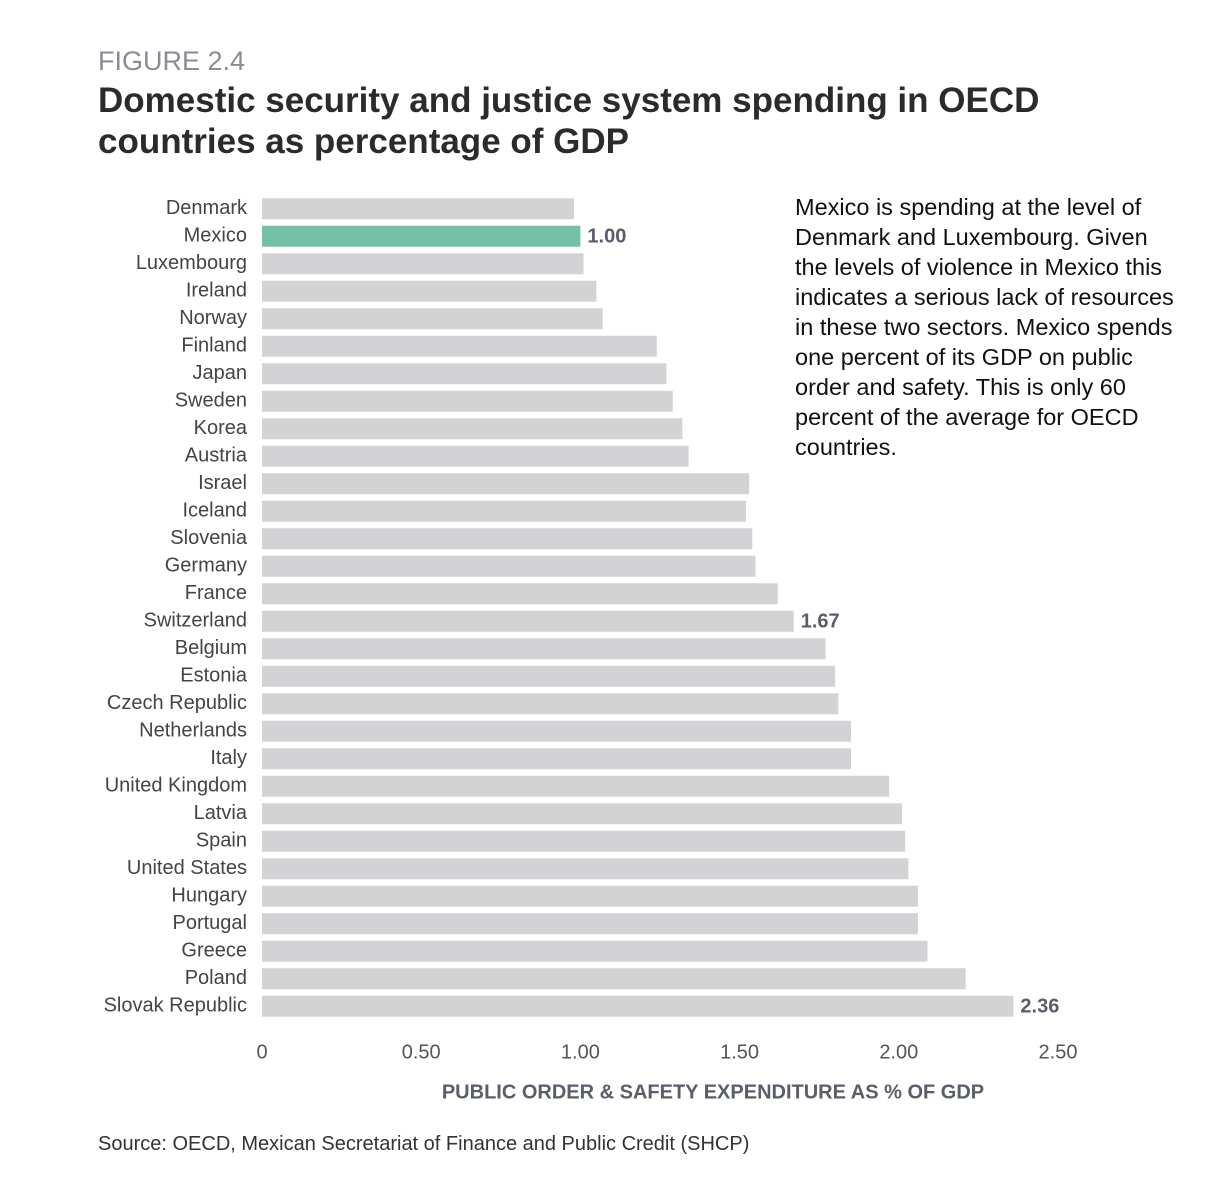 Image resolution: width=1232 pixels, height=1184 pixels. I want to click on data-label: 1.00, so click(606, 237).